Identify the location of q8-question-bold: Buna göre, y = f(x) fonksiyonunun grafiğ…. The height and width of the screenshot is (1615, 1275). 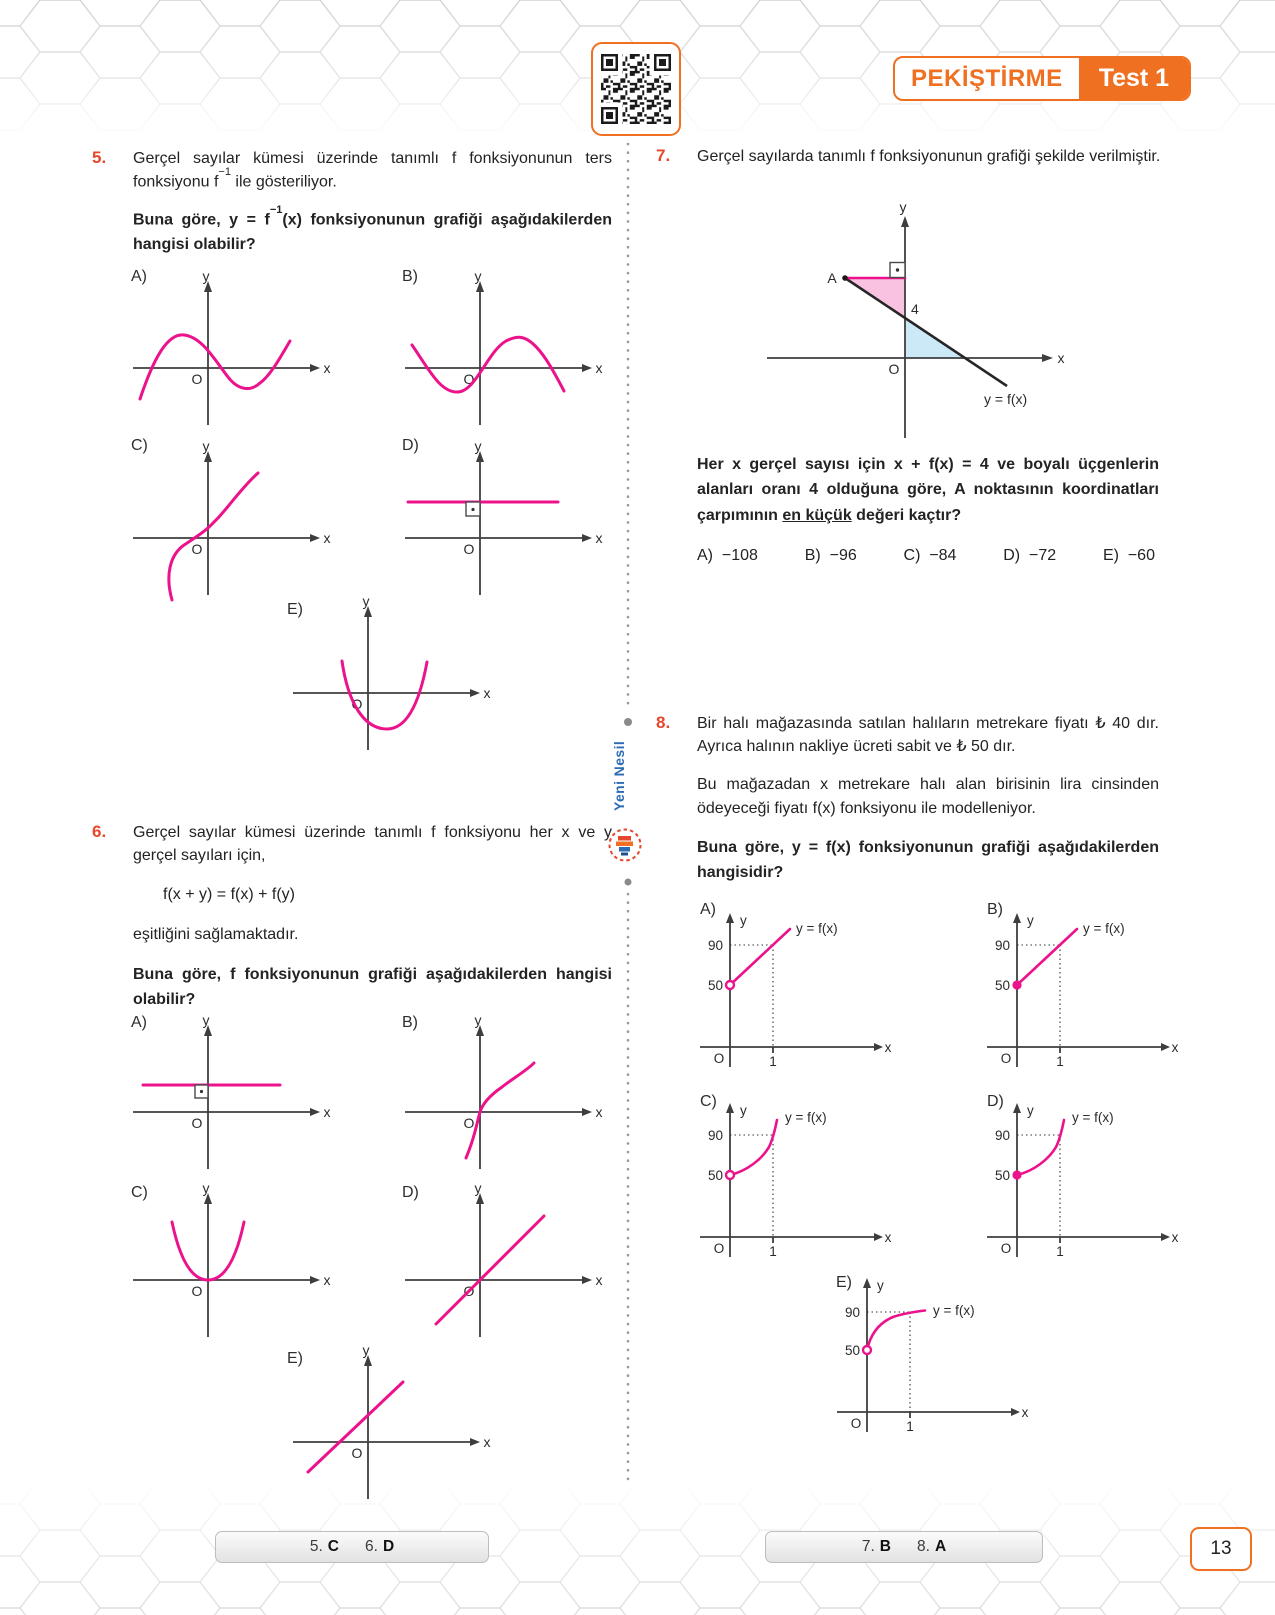
(928, 860).